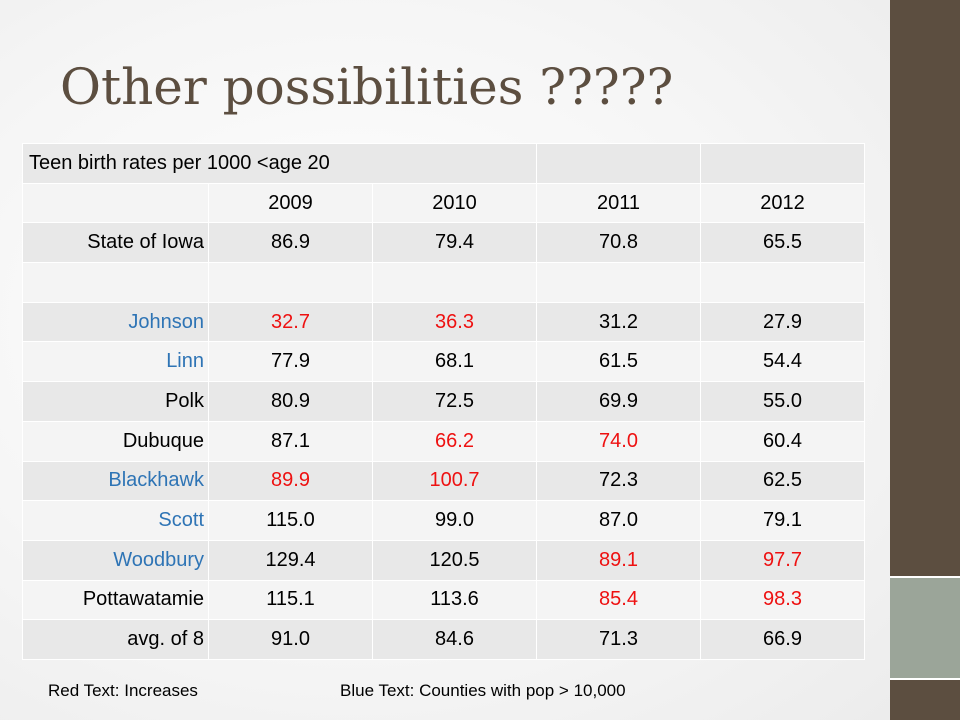 Image resolution: width=960 pixels, height=720 pixels. Describe the element at coordinates (454, 203) in the screenshot. I see `year-header: 2010` at that location.